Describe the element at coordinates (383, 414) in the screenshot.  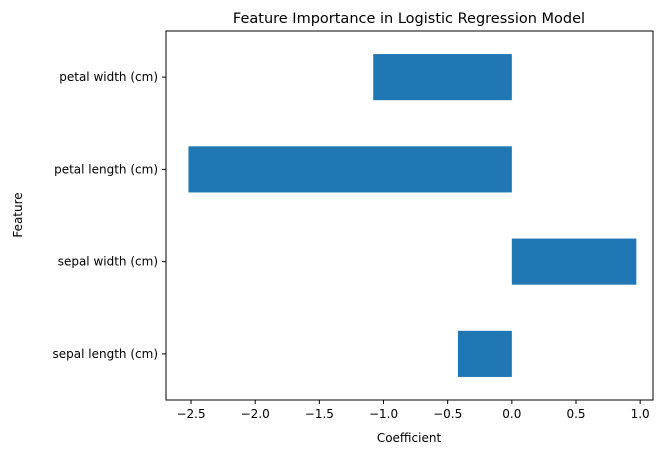
I see `x-tick-label: −1.0` at that location.